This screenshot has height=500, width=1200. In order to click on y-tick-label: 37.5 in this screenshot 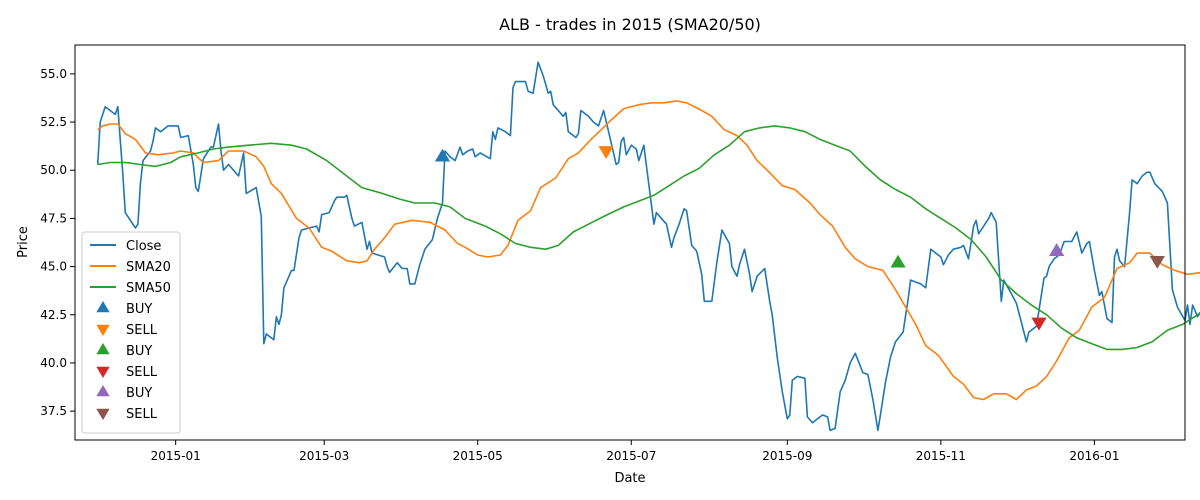, I will do `click(53, 411)`.